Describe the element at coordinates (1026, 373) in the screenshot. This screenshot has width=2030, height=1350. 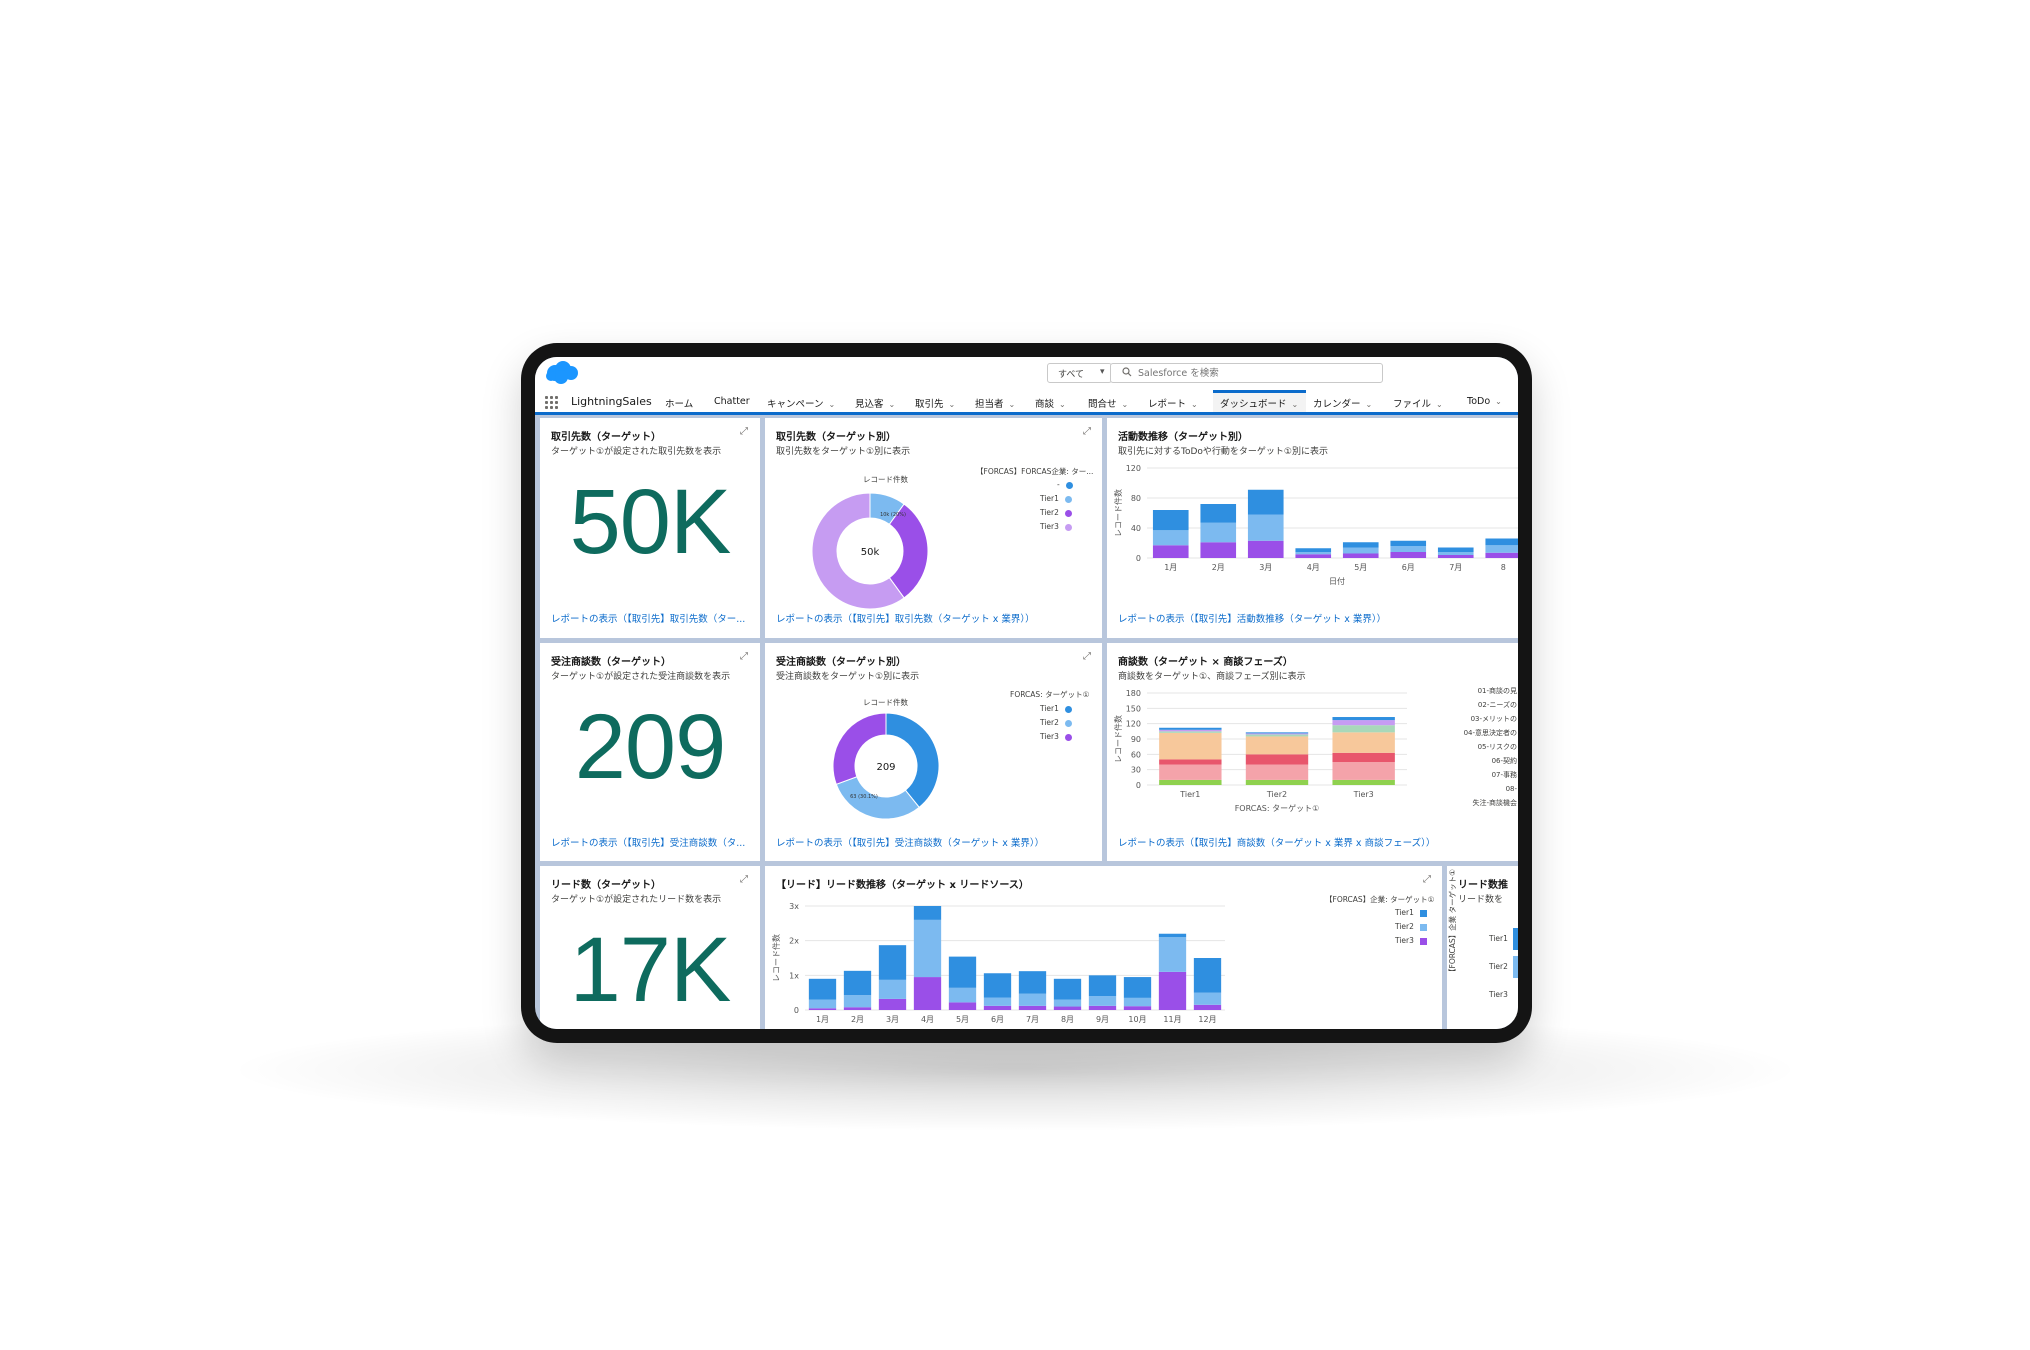
I see `global-header: すべて ▾` at that location.